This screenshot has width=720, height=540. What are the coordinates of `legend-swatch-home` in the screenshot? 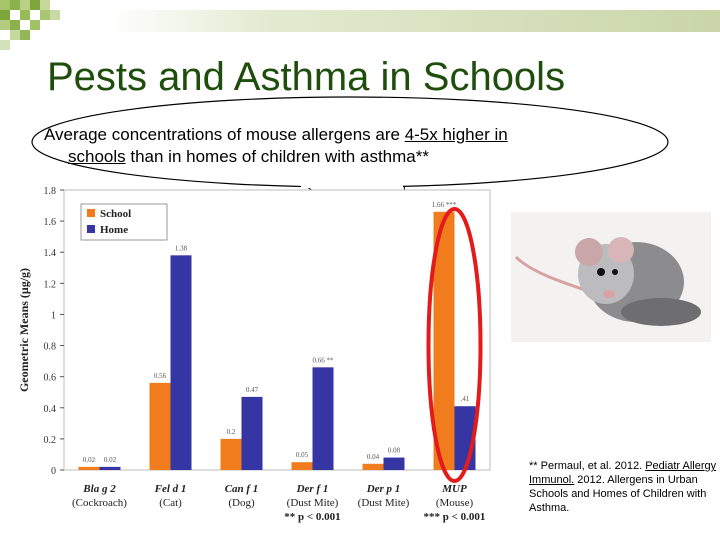 It's located at (91, 229).